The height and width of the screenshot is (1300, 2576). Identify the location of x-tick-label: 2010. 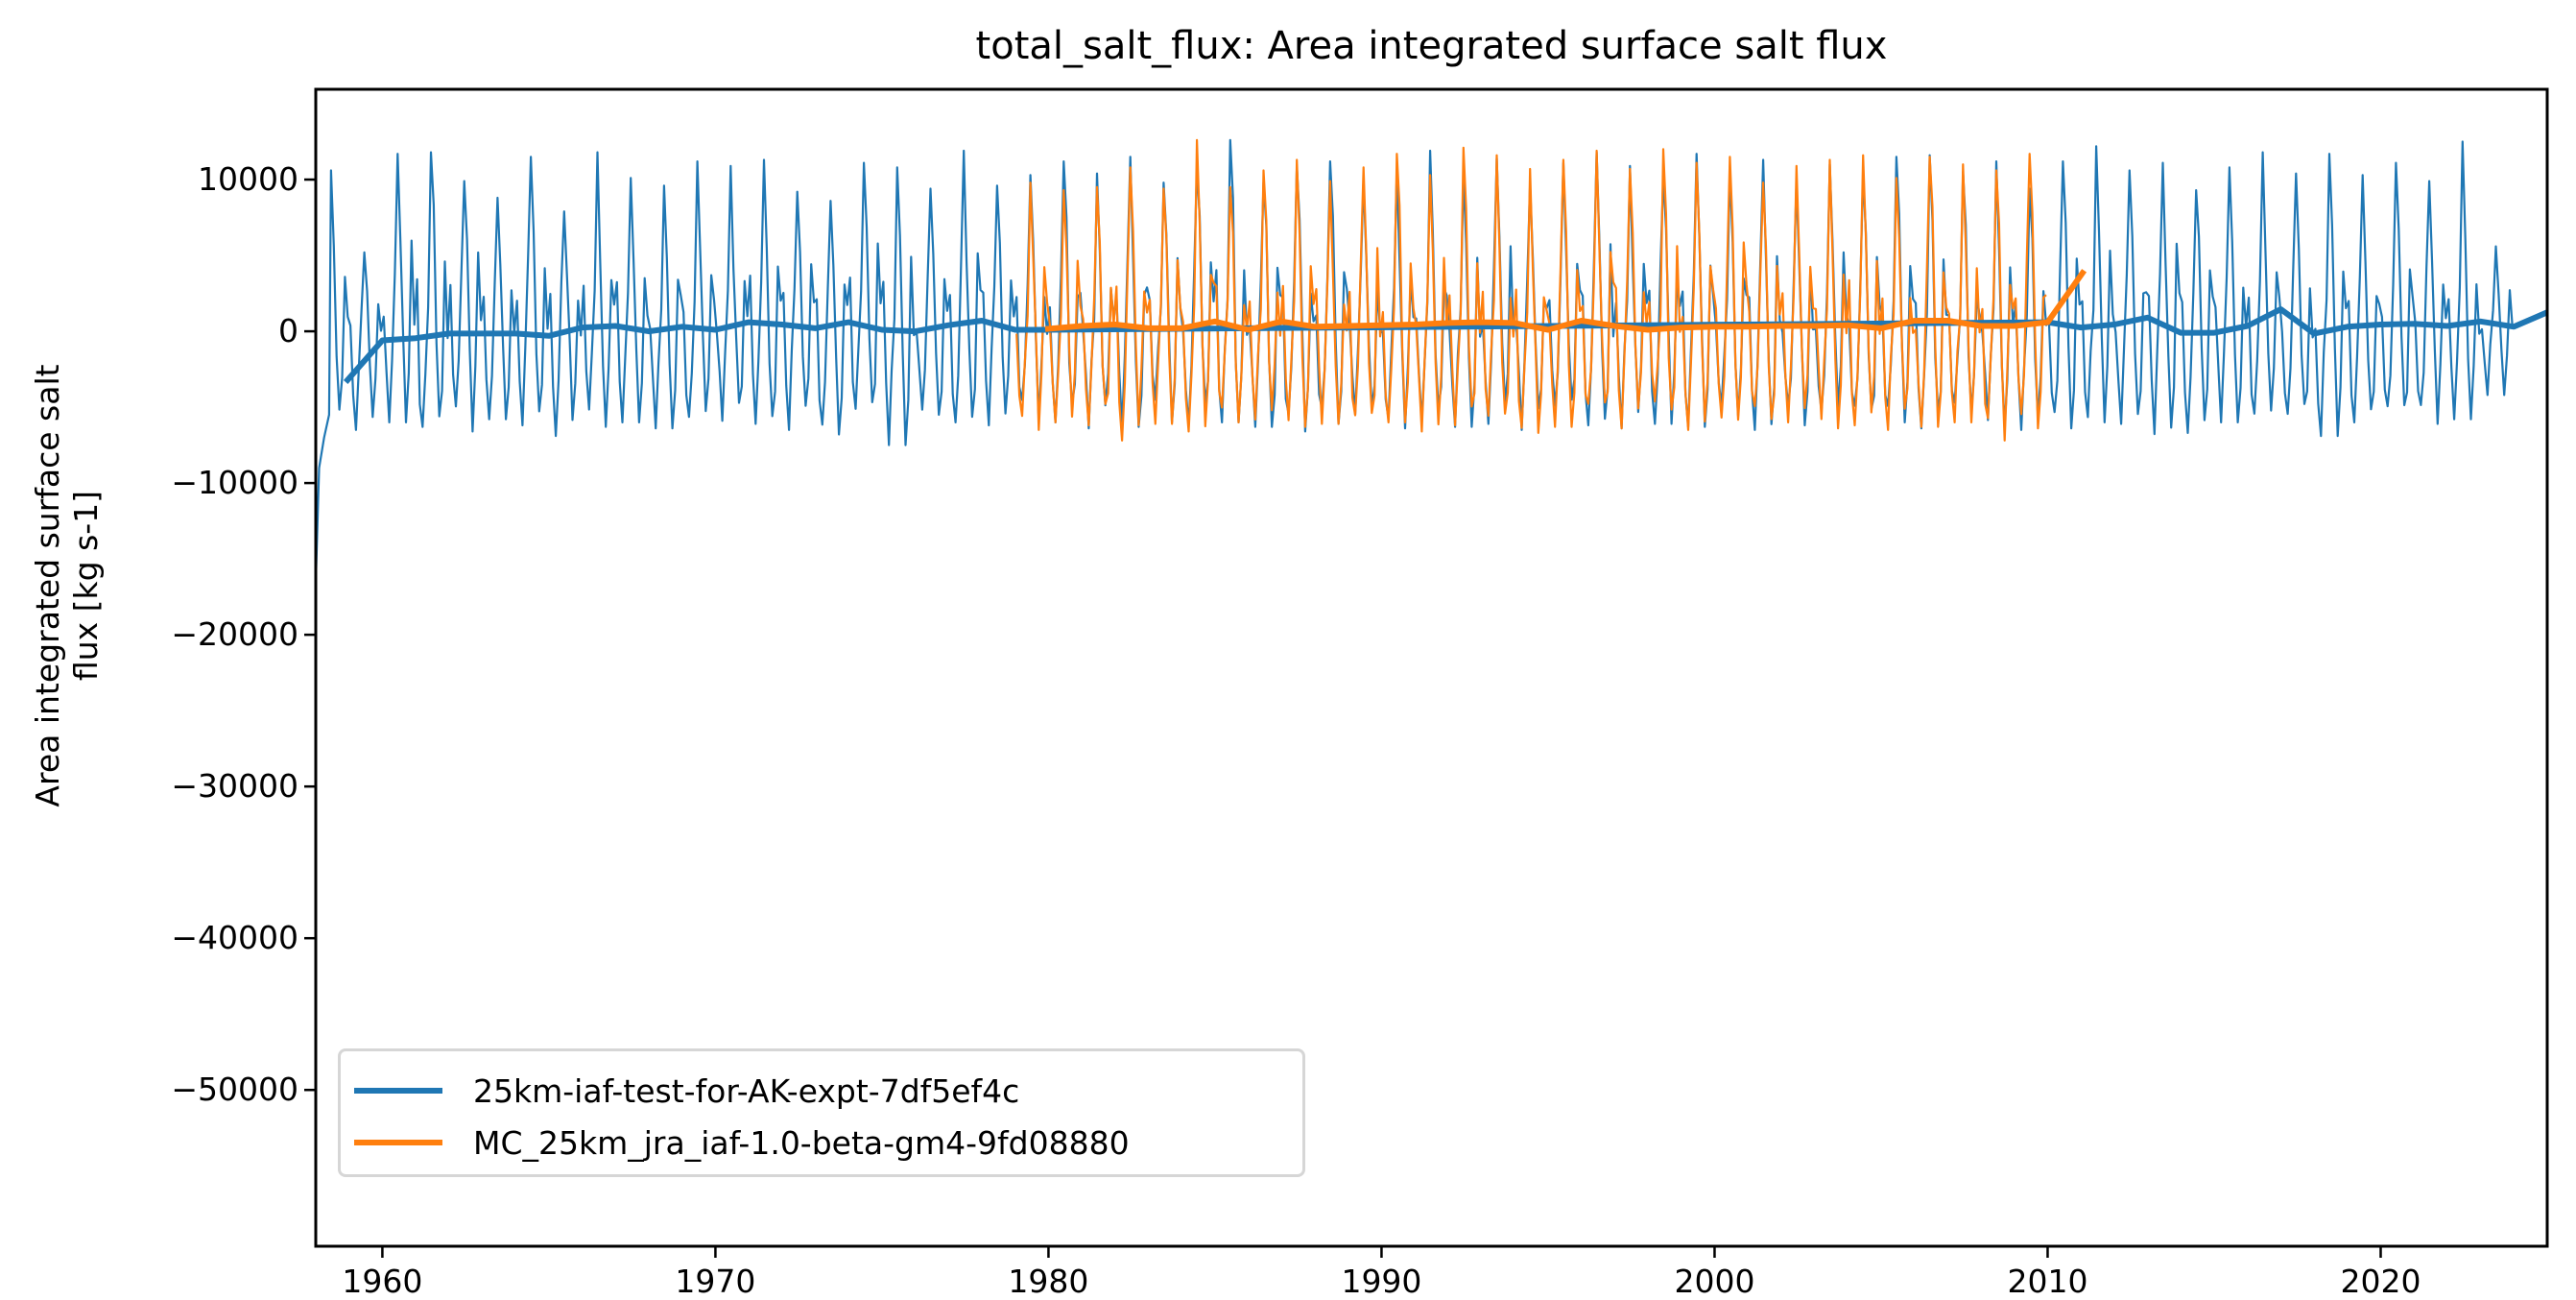
(2048, 1281).